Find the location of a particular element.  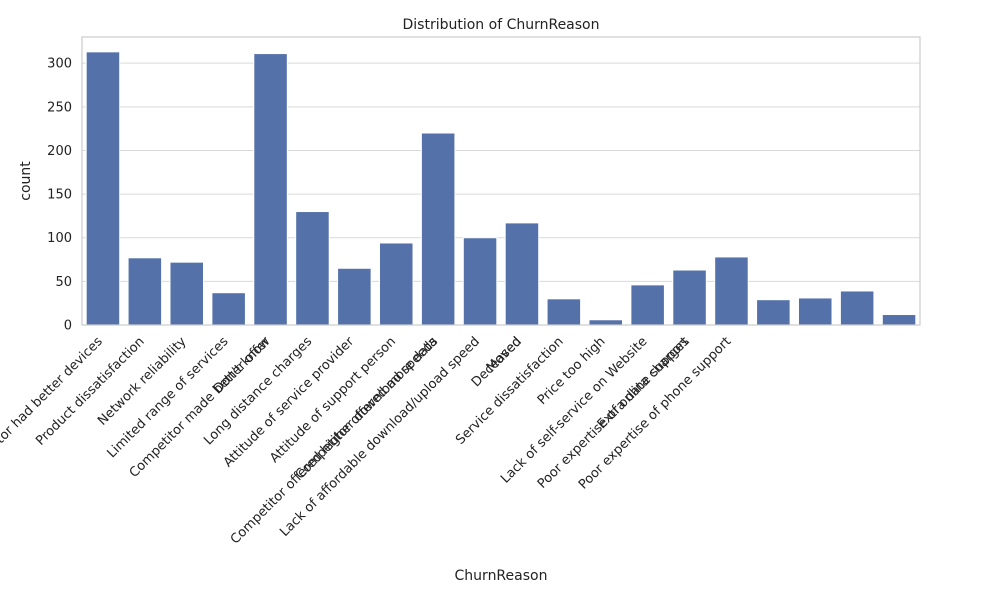

y-axis-title: count is located at coordinates (26, 181).